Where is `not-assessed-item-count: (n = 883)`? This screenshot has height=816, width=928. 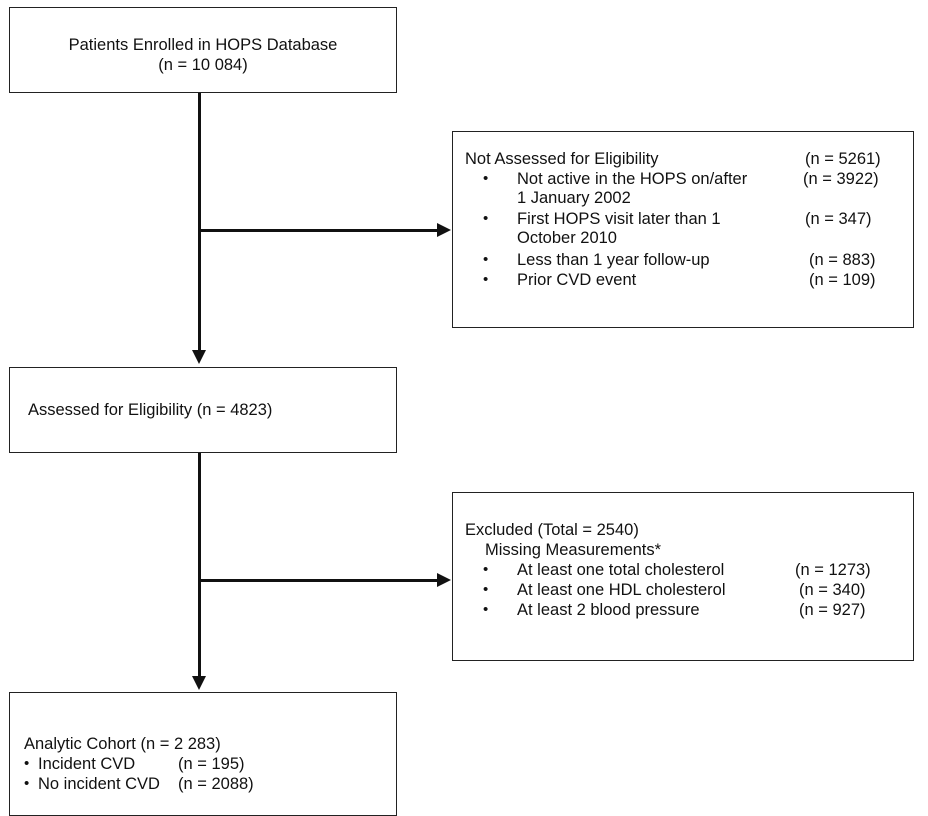 not-assessed-item-count: (n = 883) is located at coordinates (842, 260).